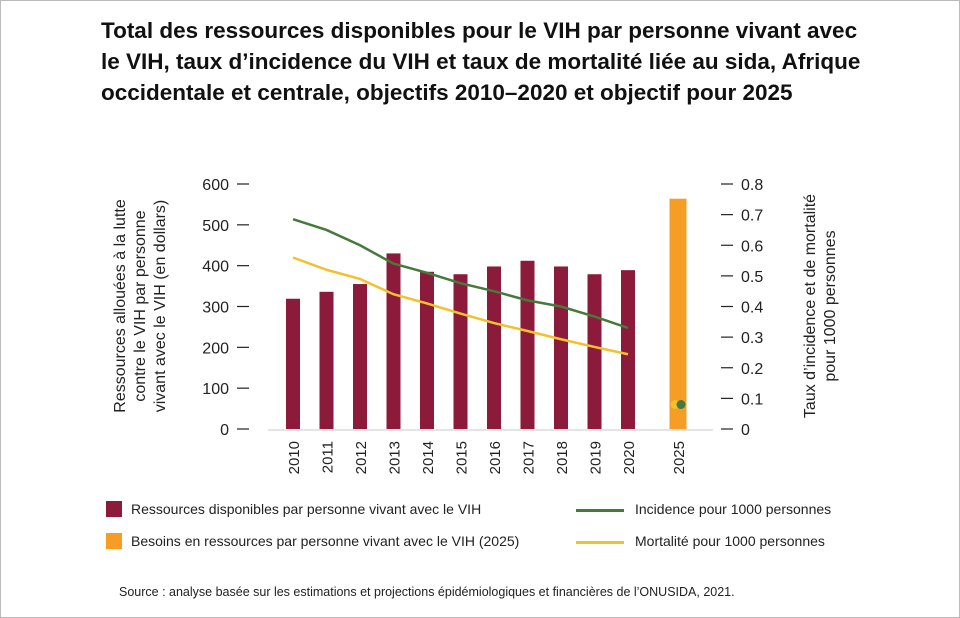 The image size is (960, 618). I want to click on y-tick-label: 400, so click(215, 267).